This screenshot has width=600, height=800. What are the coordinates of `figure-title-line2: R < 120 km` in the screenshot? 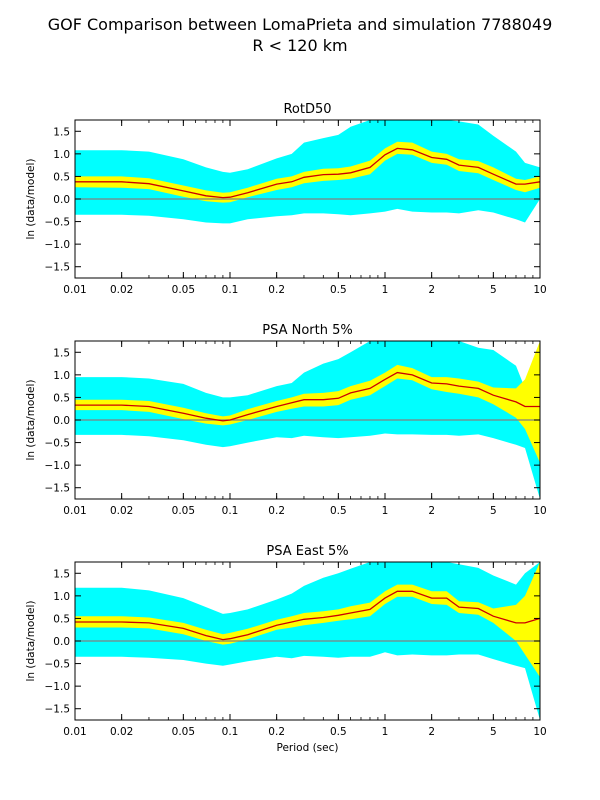 It's located at (299, 45).